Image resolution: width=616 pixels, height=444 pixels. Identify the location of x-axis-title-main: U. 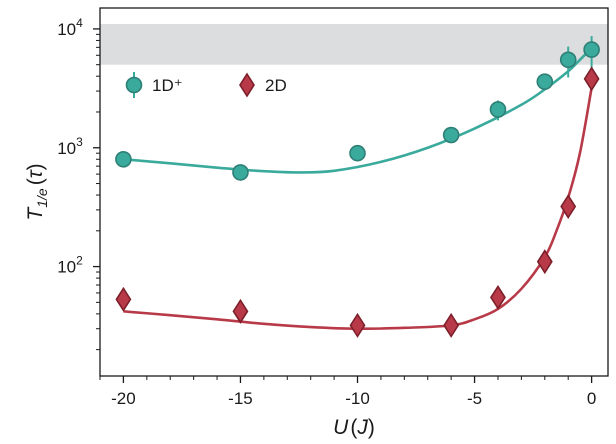
(341, 427).